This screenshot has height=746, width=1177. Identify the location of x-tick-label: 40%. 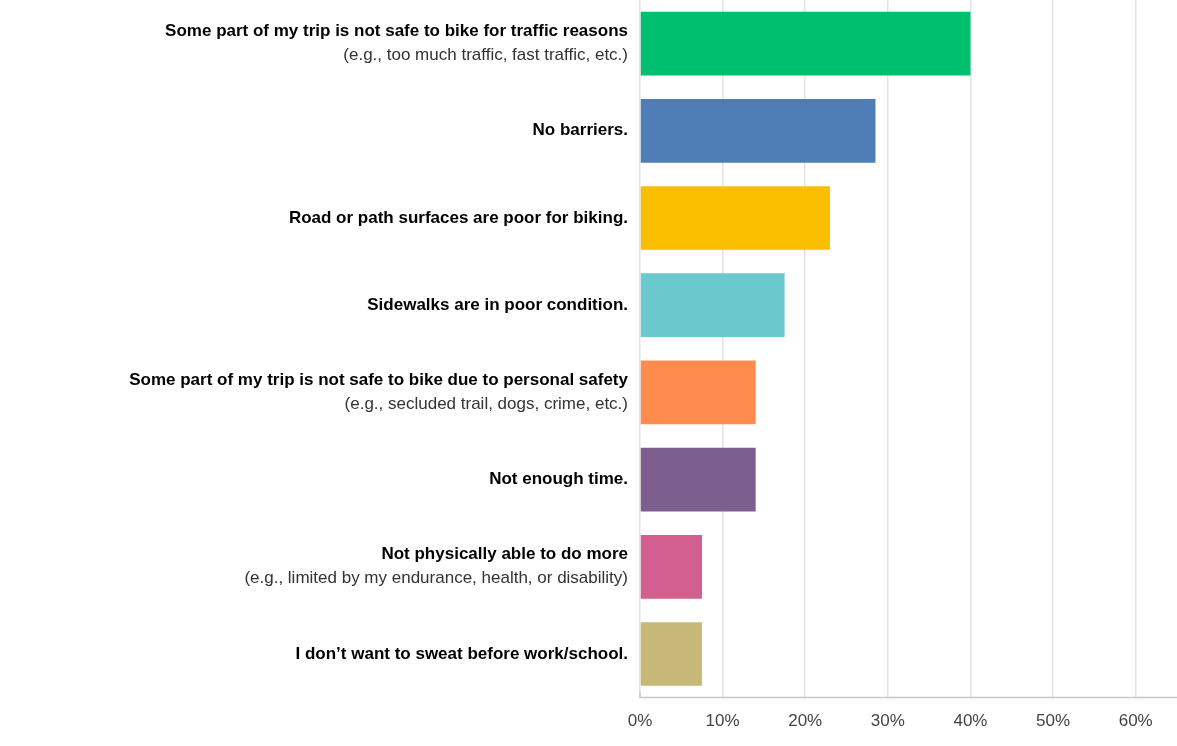
(970, 721).